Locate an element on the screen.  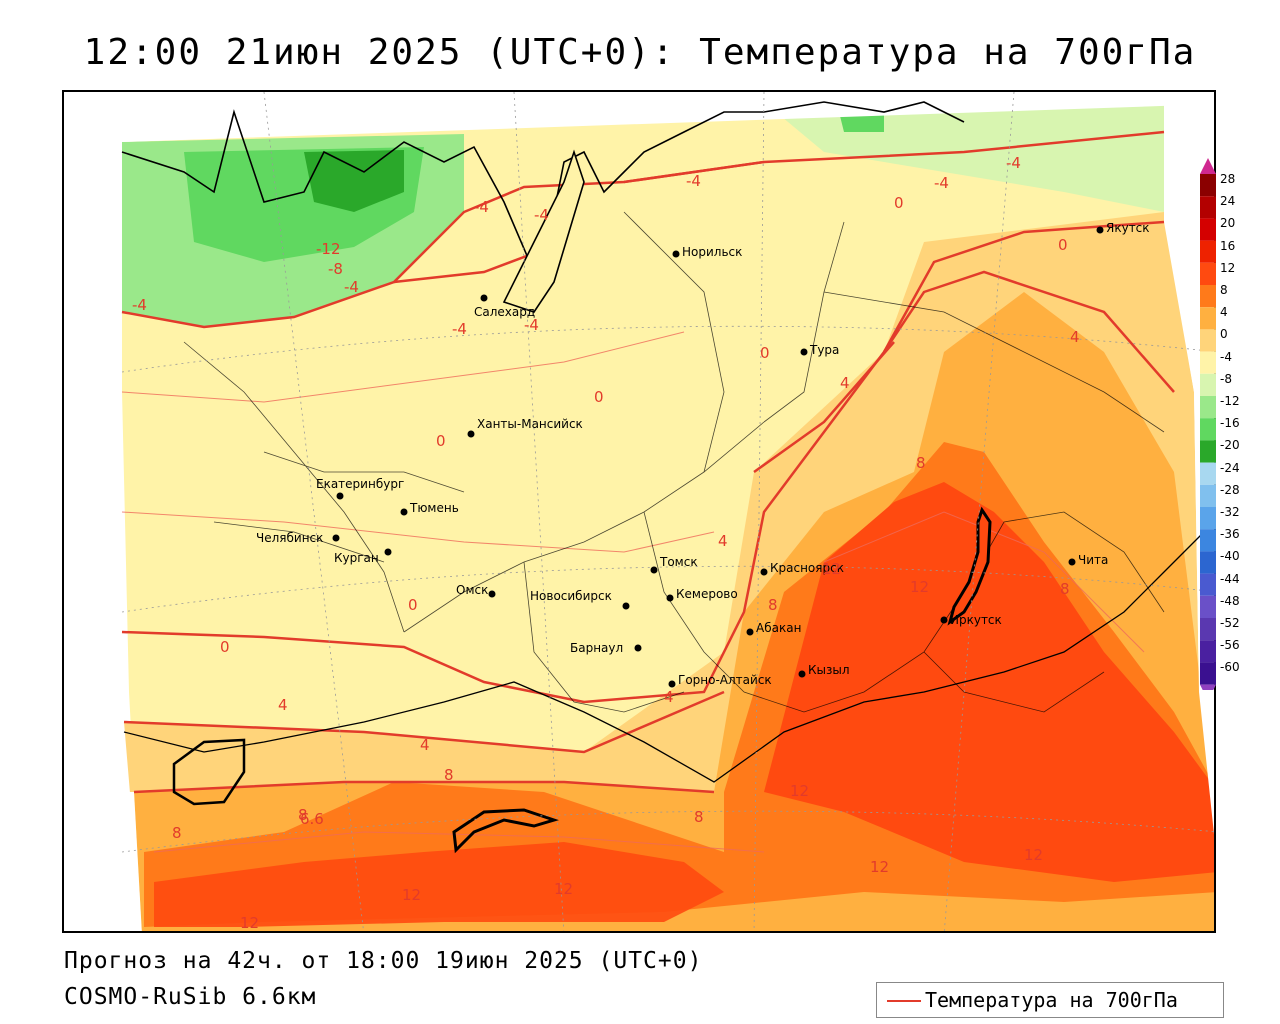
colorbar-tick-label: -8 is located at coordinates (1226, 378).